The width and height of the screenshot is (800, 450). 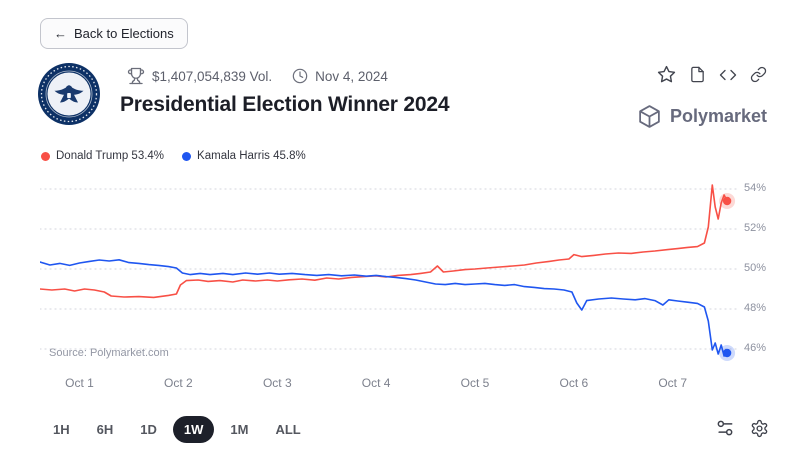 What do you see at coordinates (728, 75) in the screenshot?
I see `embed-code-icon` at bounding box center [728, 75].